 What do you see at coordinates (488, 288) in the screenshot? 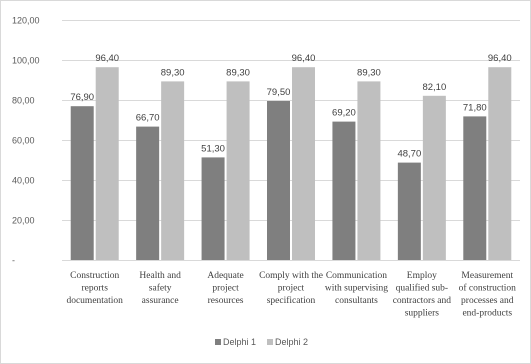
I see `x-category-line: of construction` at bounding box center [488, 288].